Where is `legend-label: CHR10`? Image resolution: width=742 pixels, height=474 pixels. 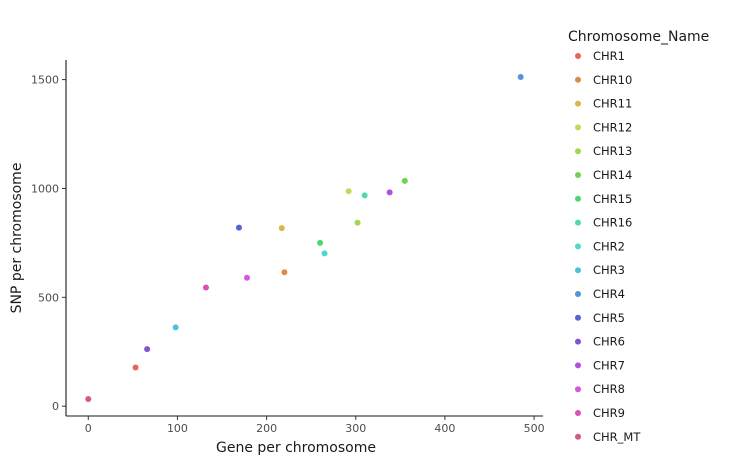
legend-label: CHR10 is located at coordinates (612, 80).